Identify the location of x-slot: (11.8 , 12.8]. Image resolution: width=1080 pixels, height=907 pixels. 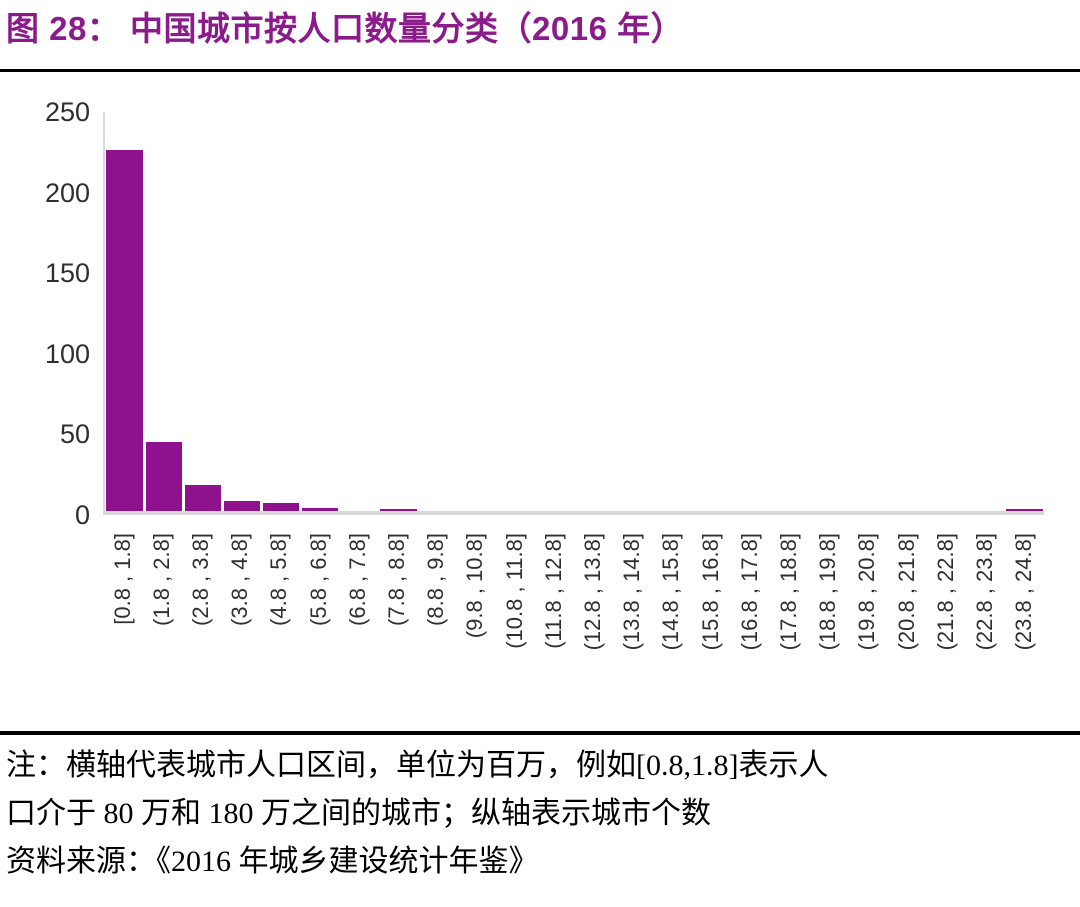
(553, 633).